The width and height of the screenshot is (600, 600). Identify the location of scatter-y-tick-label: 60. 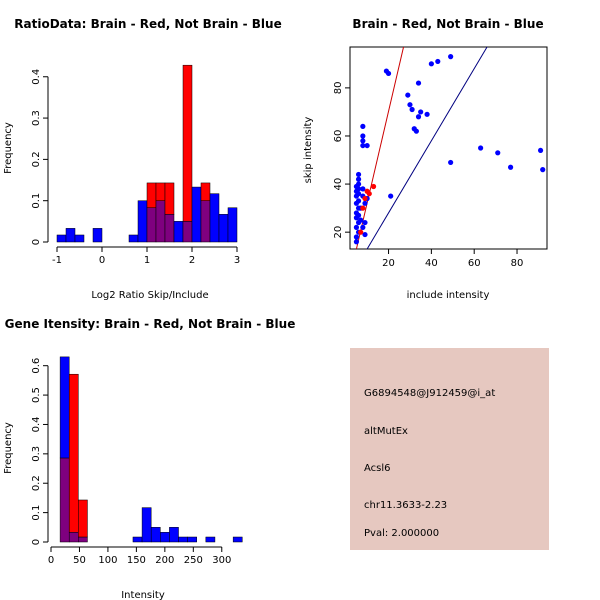
(338, 136).